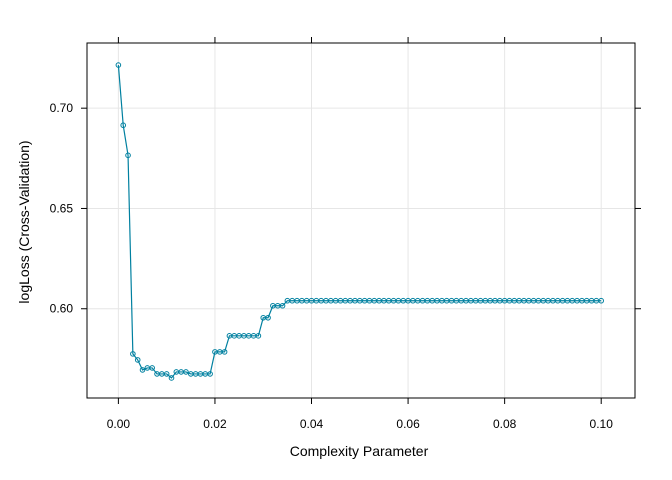 The image size is (672, 480). What do you see at coordinates (505, 424) in the screenshot?
I see `x-tick-label: 0.08` at bounding box center [505, 424].